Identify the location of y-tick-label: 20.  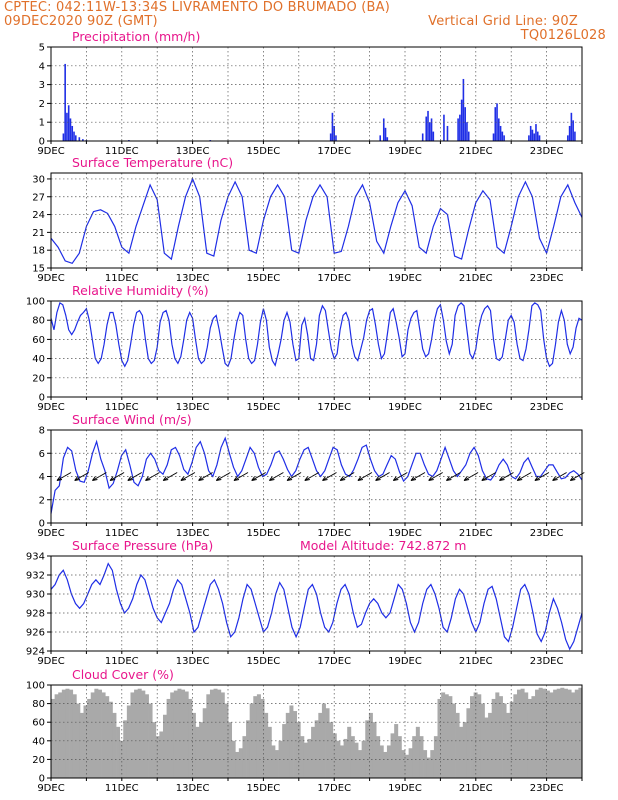
(38, 378).